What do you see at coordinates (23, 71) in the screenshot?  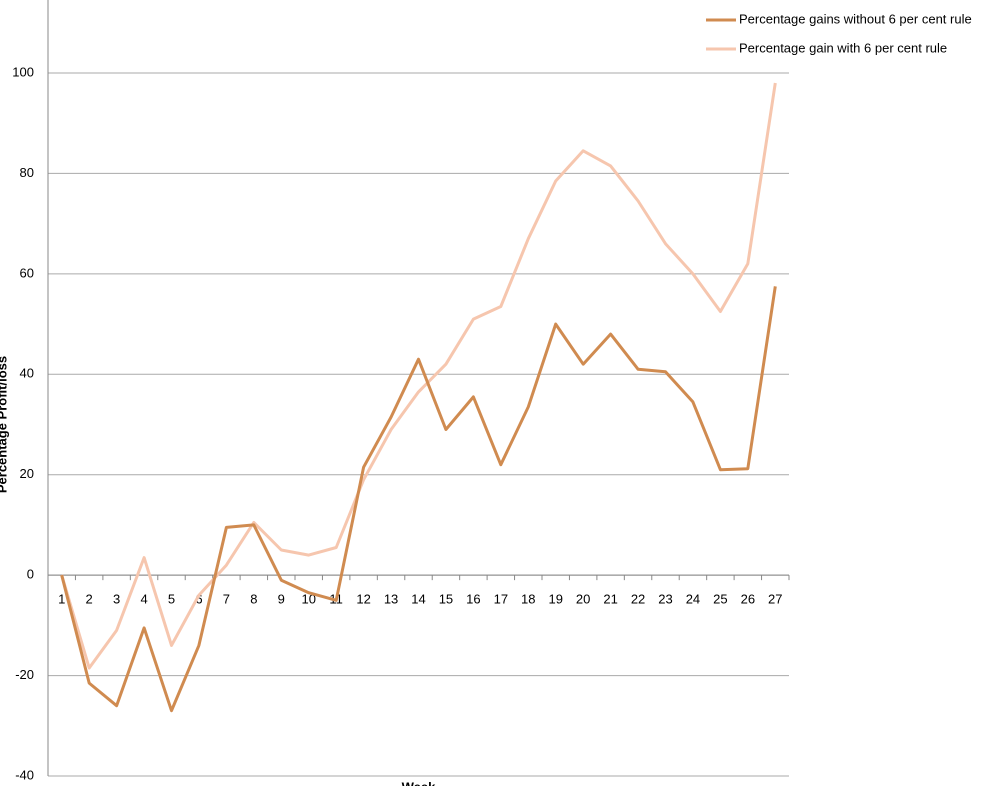 I see `y-tick-label: 100` at bounding box center [23, 71].